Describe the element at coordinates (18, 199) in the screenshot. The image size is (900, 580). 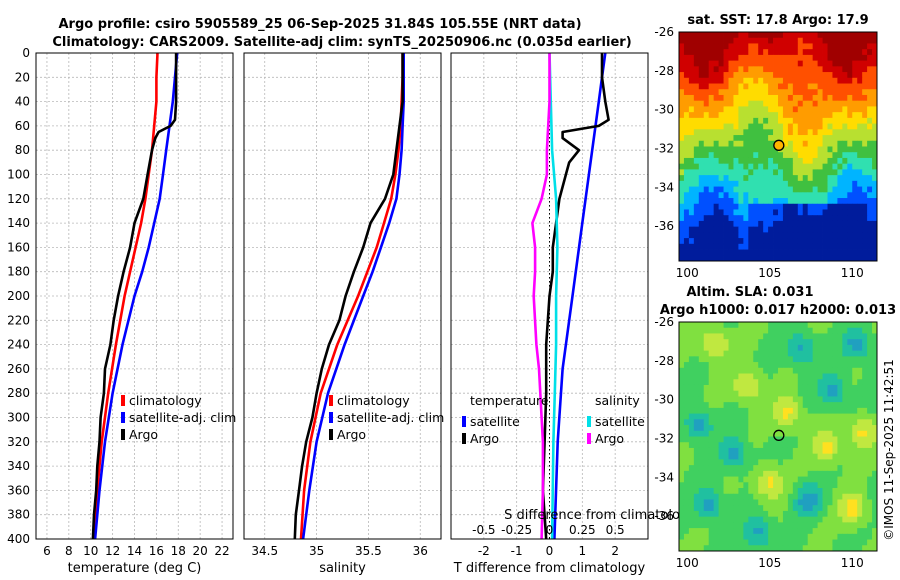
I see `y-tick-label: 120` at that location.